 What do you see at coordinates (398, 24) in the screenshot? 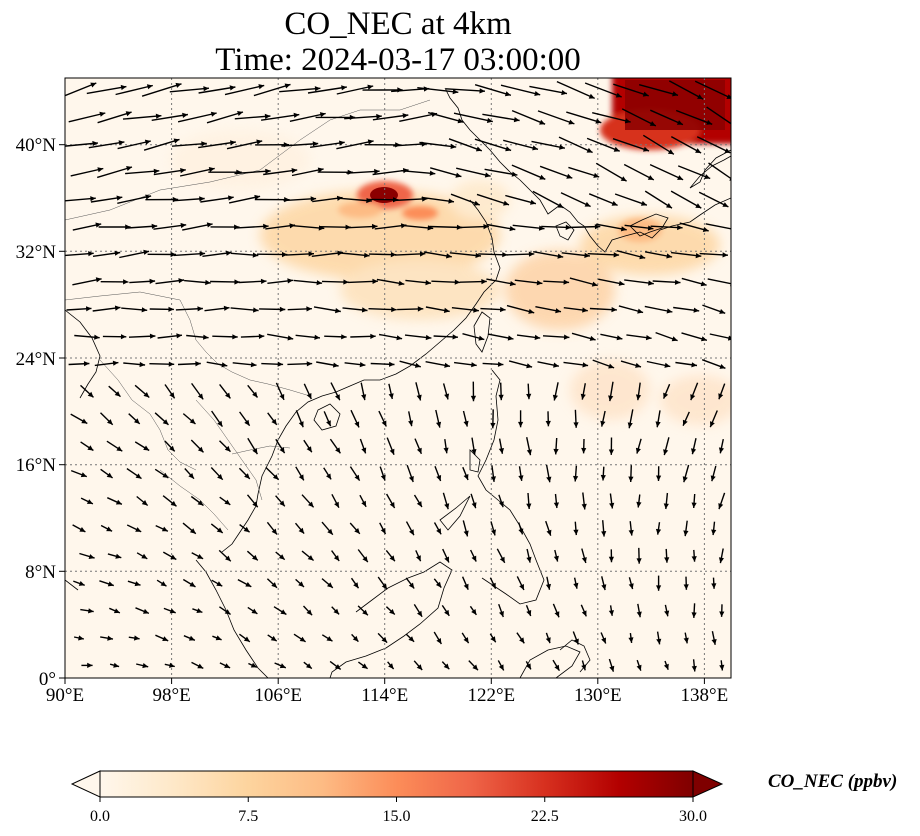
I see `map-title: CO_NEC at 4km` at bounding box center [398, 24].